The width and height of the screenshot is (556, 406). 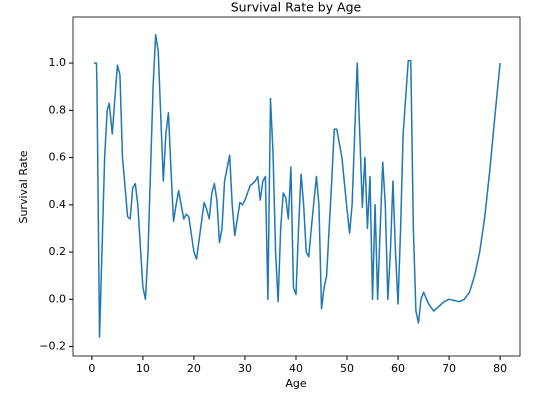 I want to click on x-tick-label: 10, so click(x=143, y=368).